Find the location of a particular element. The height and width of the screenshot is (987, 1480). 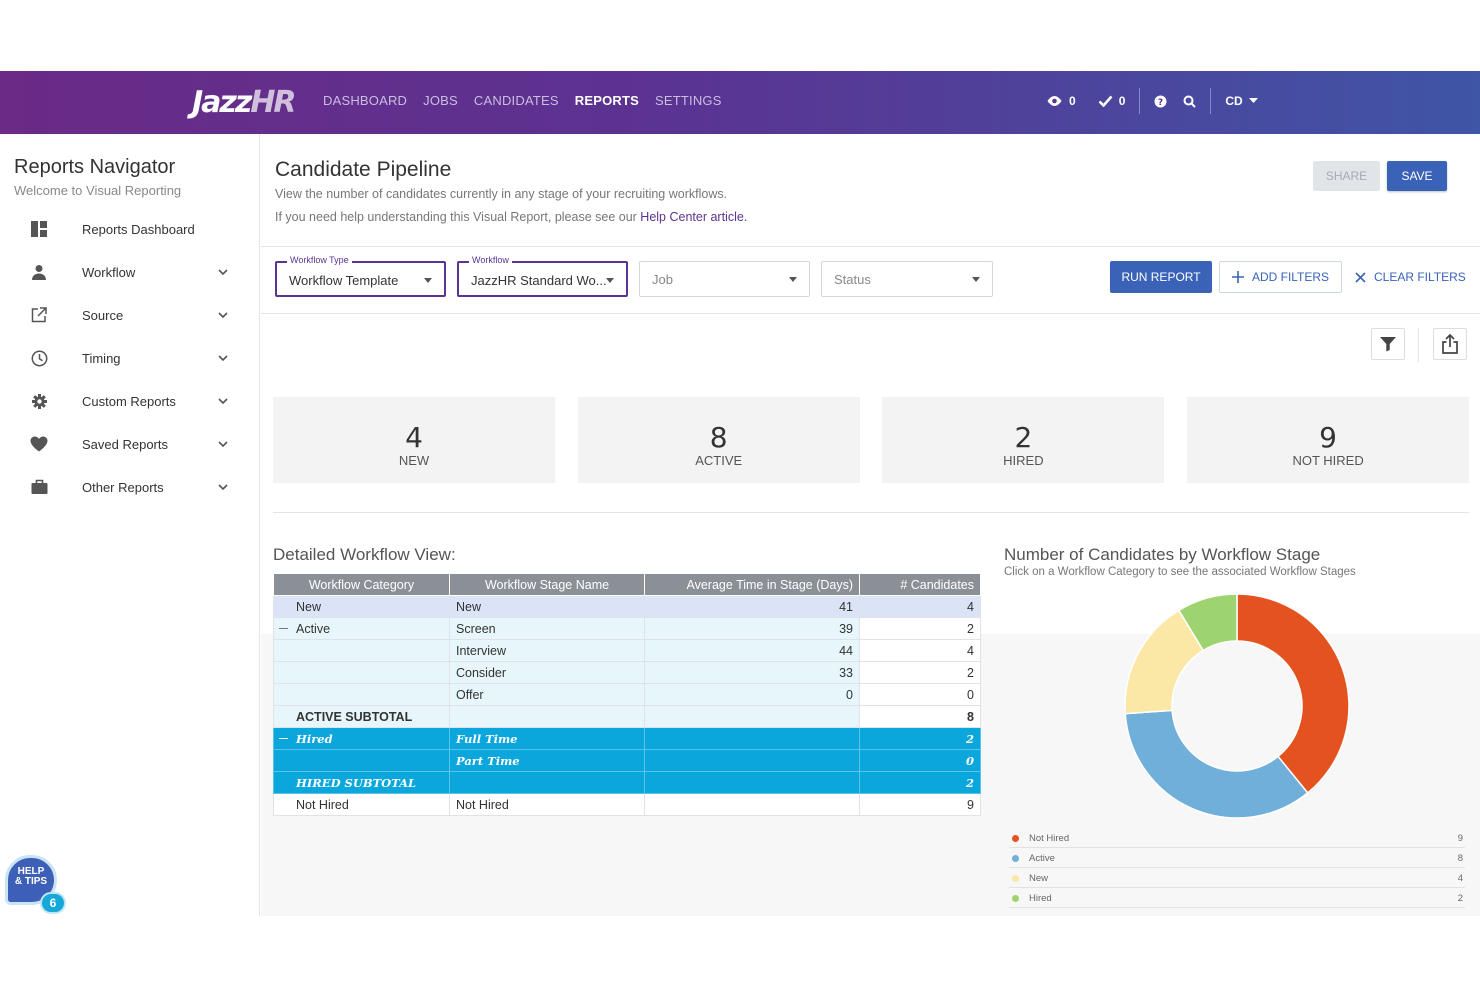

table-row: Interview 44 4 is located at coordinates (627, 650).